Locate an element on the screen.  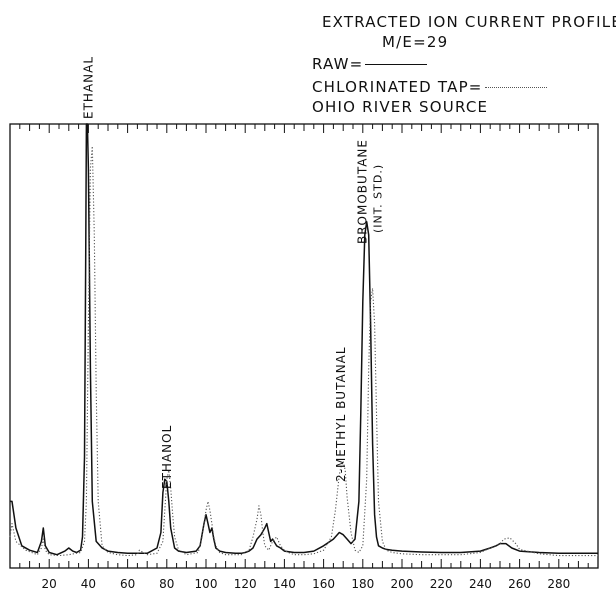
legend-raw-label: RAW= is located at coordinates (338, 64).